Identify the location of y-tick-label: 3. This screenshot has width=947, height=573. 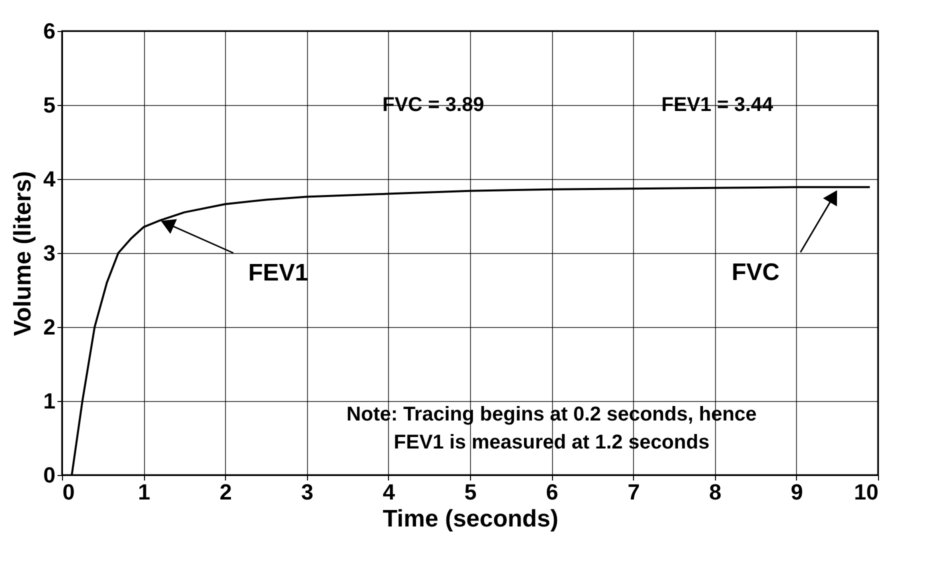
(49, 253).